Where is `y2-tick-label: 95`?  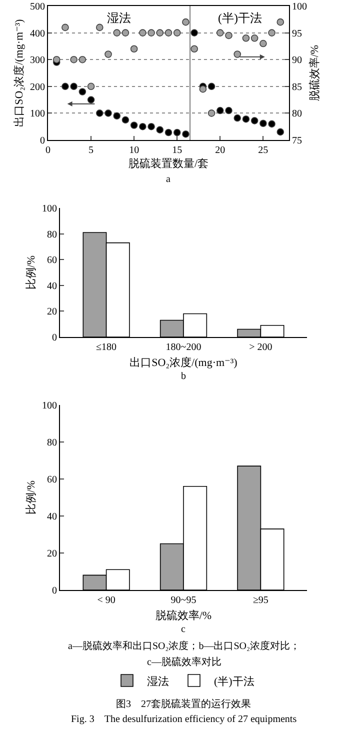 y2-tick-label: 95 is located at coordinates (297, 34).